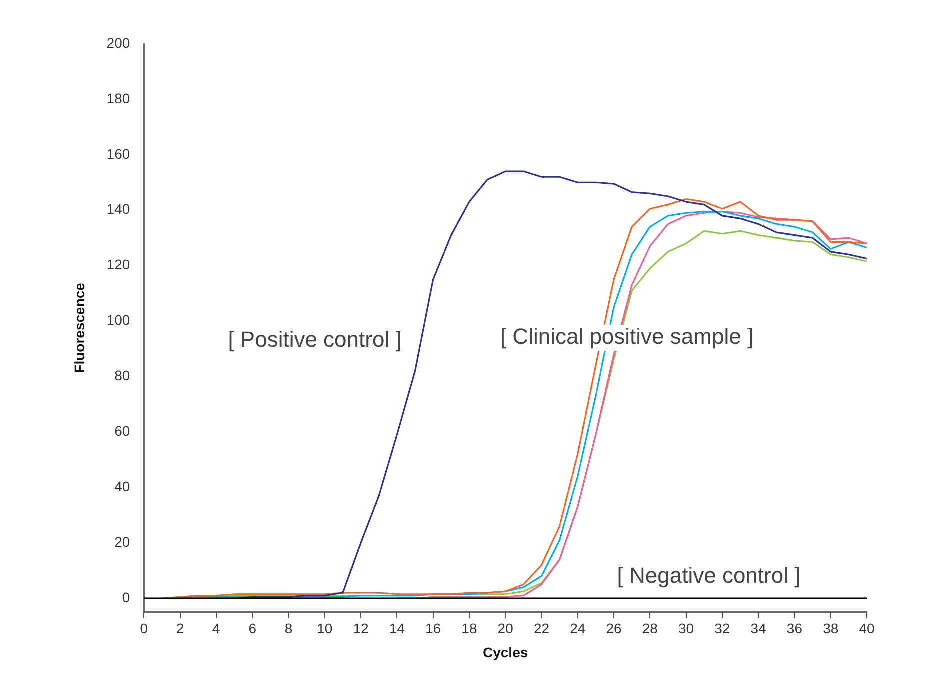  Describe the element at coordinates (144, 628) in the screenshot. I see `x-tick-label: 0` at that location.